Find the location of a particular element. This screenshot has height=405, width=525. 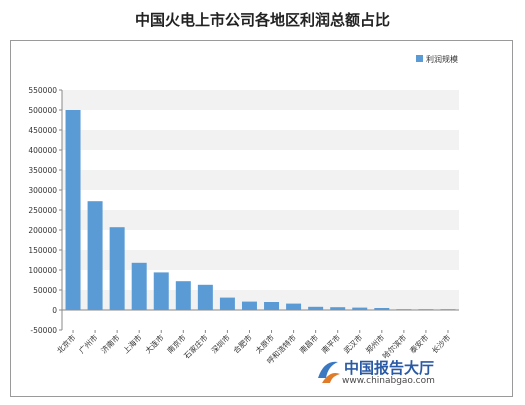

x-tick-label: 合肥市 is located at coordinates (242, 343).